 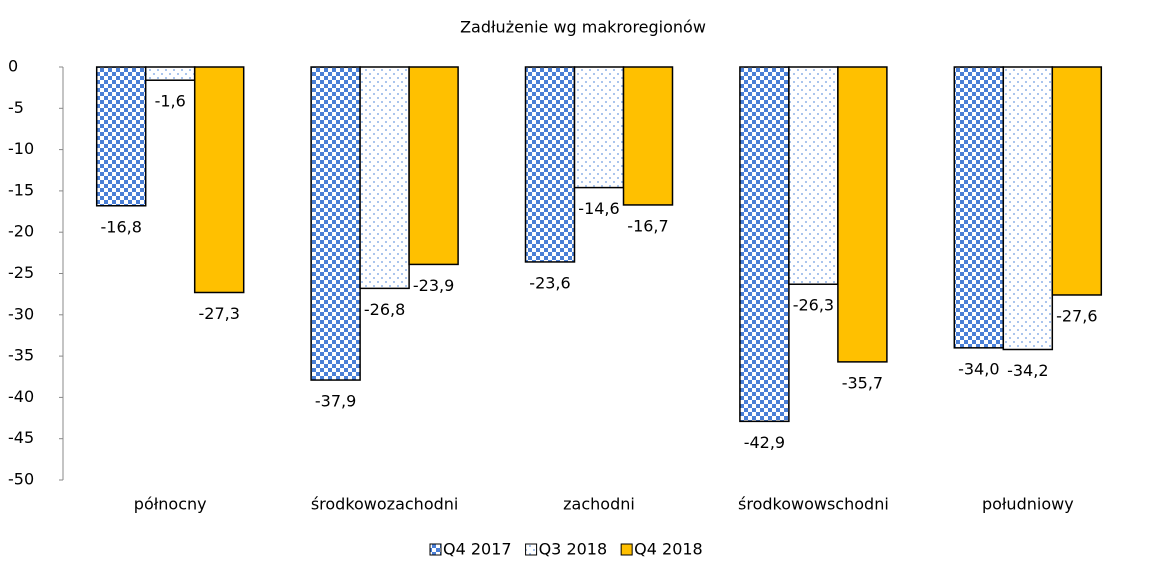 What do you see at coordinates (477, 549) in the screenshot?
I see `legend-label: Q4 2017` at bounding box center [477, 549].